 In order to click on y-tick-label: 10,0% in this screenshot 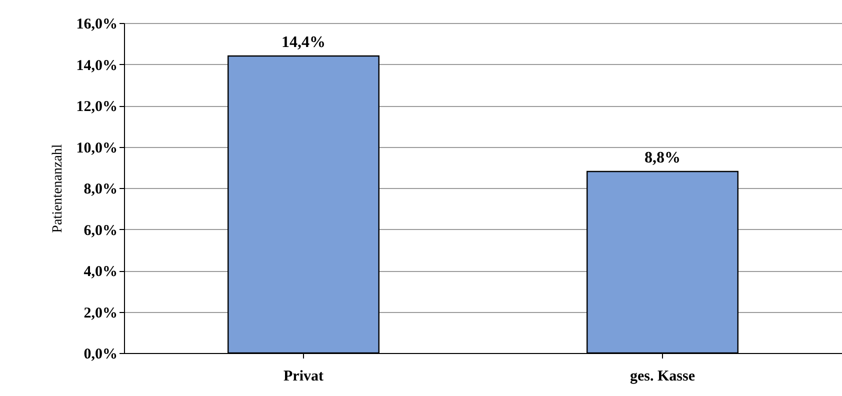, I will do `click(97, 148)`.